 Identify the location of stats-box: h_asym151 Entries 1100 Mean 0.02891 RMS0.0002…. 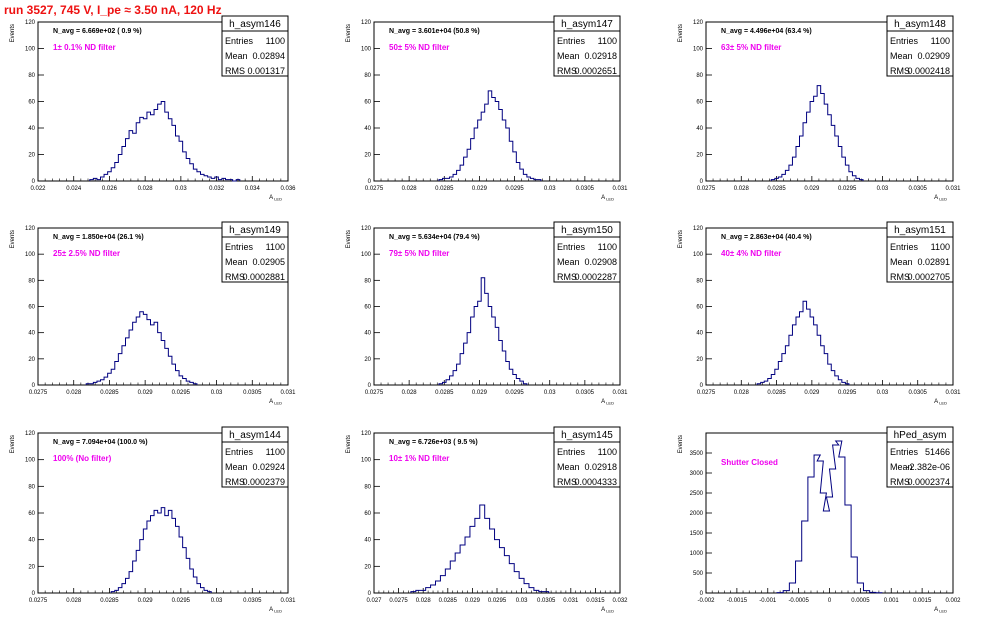
(920, 252).